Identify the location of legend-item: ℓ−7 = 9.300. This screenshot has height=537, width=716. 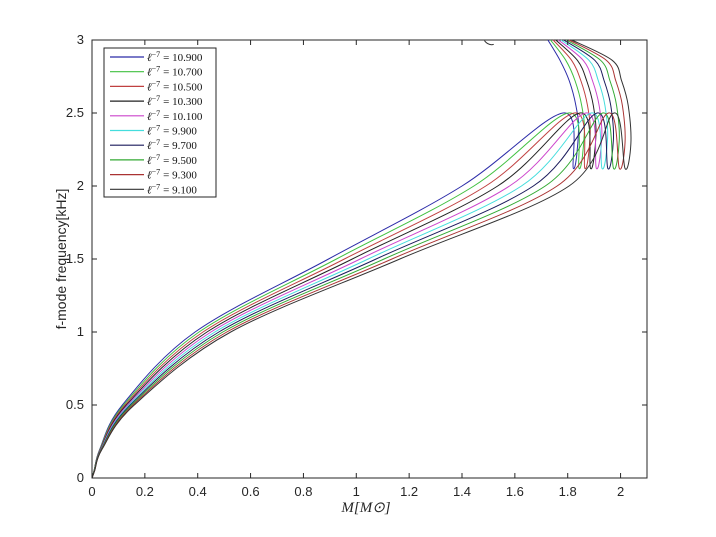
(153, 175).